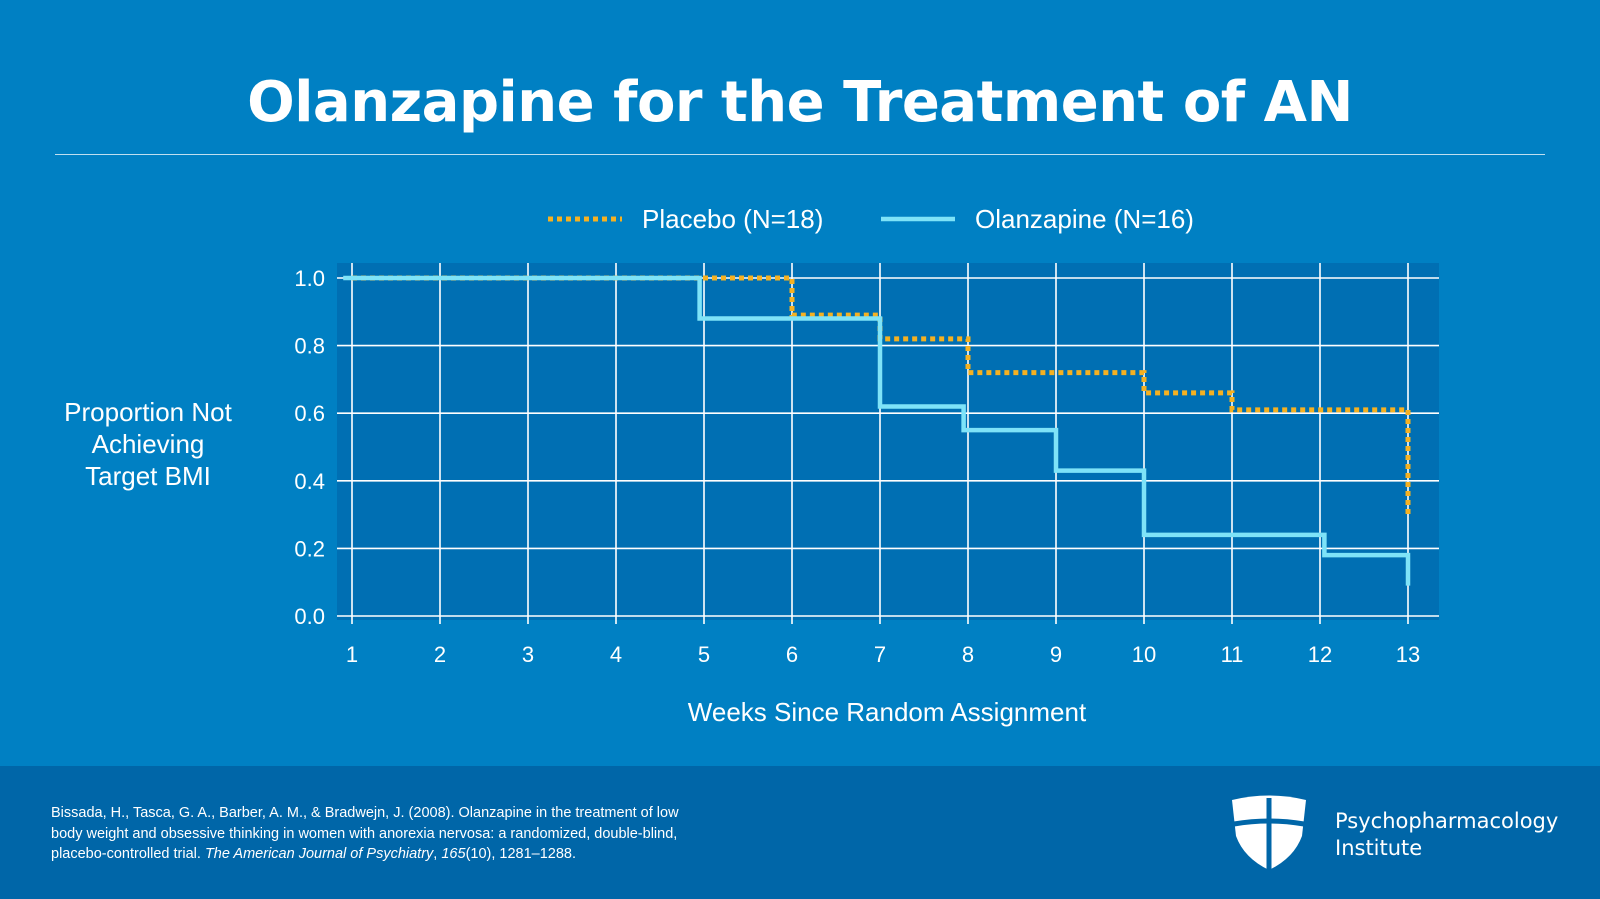  What do you see at coordinates (732, 219) in the screenshot?
I see `legend-label: Placebo (N=18)` at bounding box center [732, 219].